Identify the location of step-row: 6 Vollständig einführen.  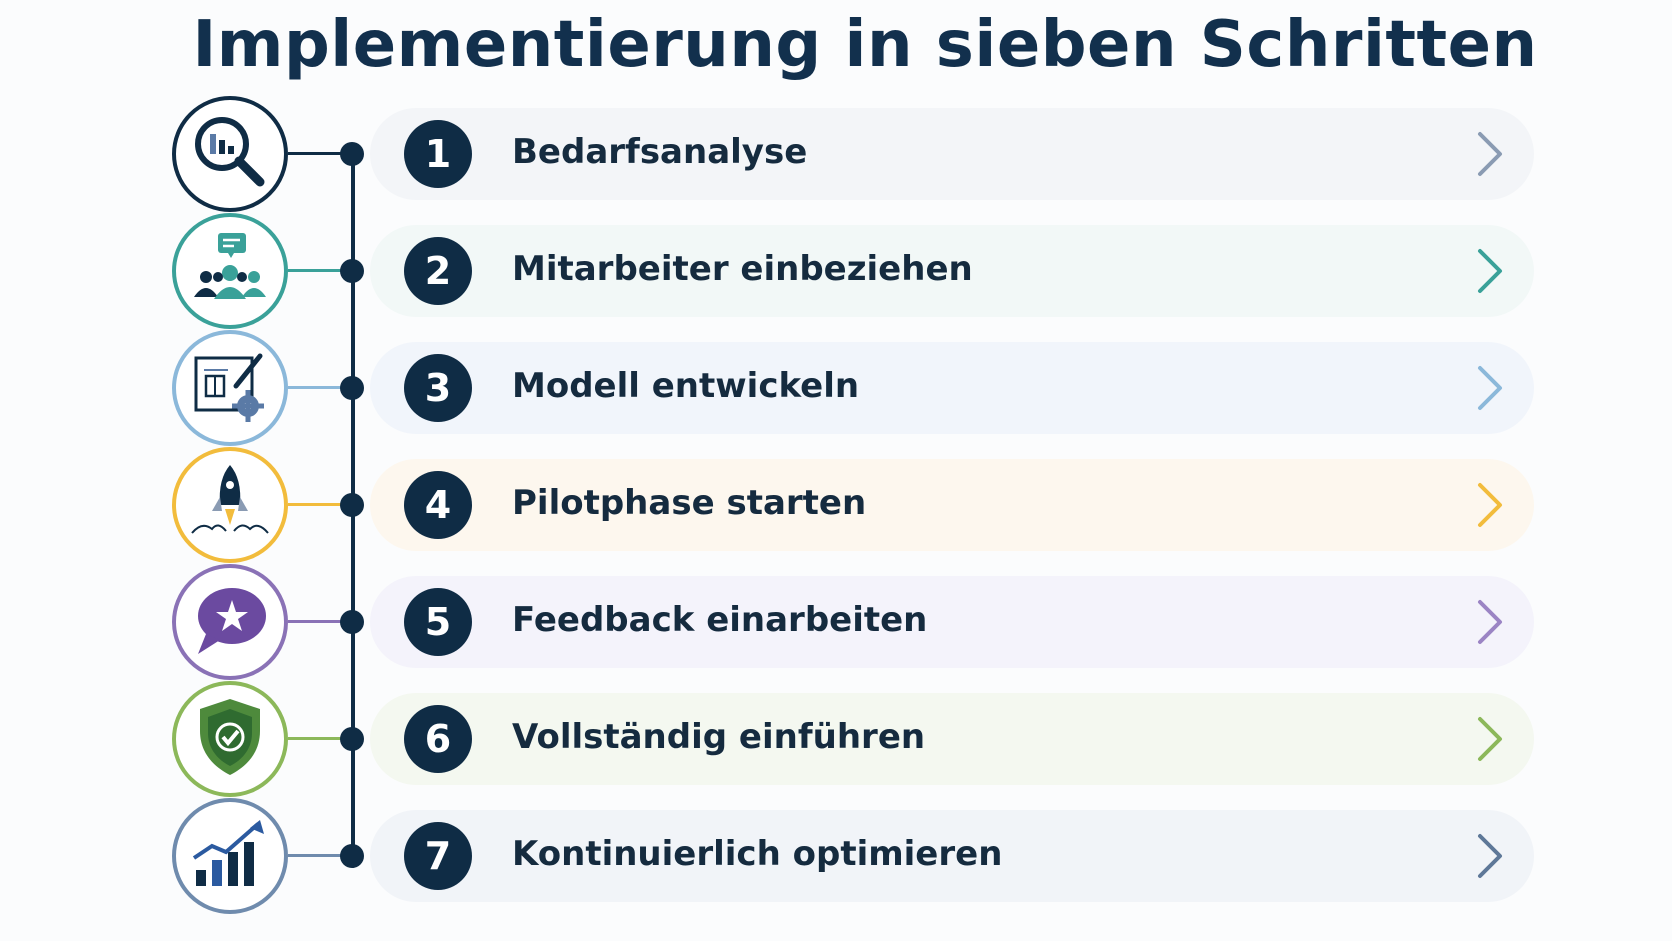
(836, 739).